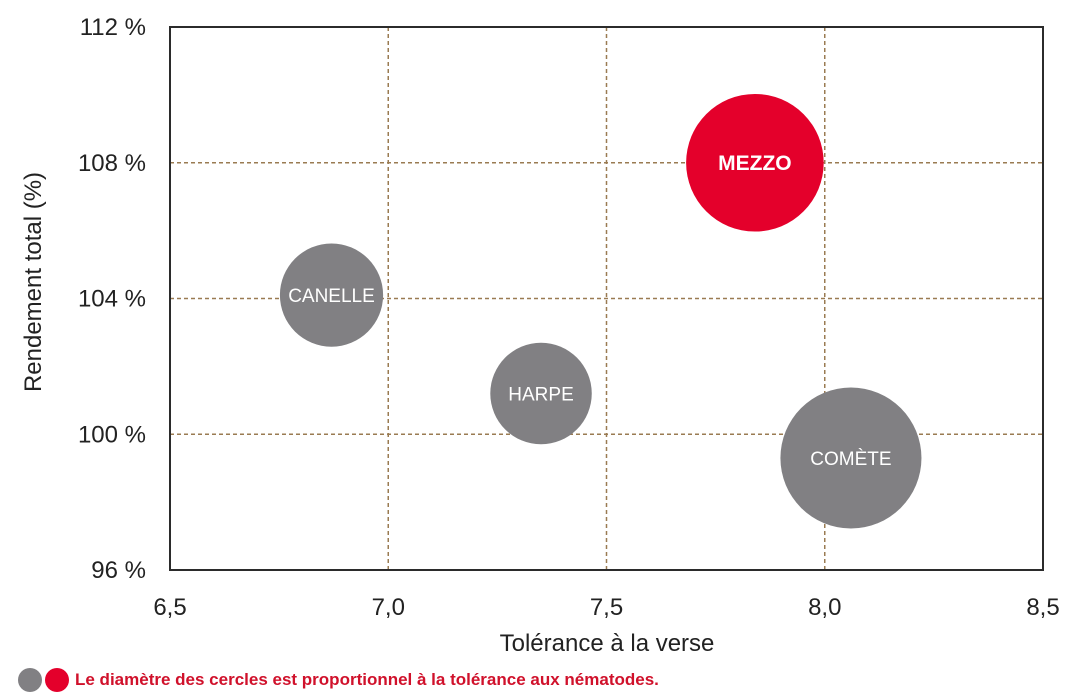 The width and height of the screenshot is (1070, 694). What do you see at coordinates (388, 607) in the screenshot?
I see `x-tick-label: 7,0` at bounding box center [388, 607].